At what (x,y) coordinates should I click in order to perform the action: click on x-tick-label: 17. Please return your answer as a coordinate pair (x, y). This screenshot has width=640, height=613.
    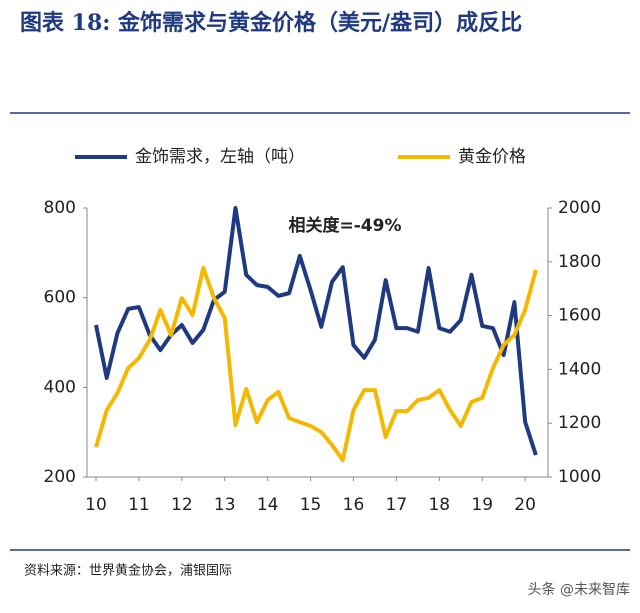
    Looking at the image, I should click on (397, 505).